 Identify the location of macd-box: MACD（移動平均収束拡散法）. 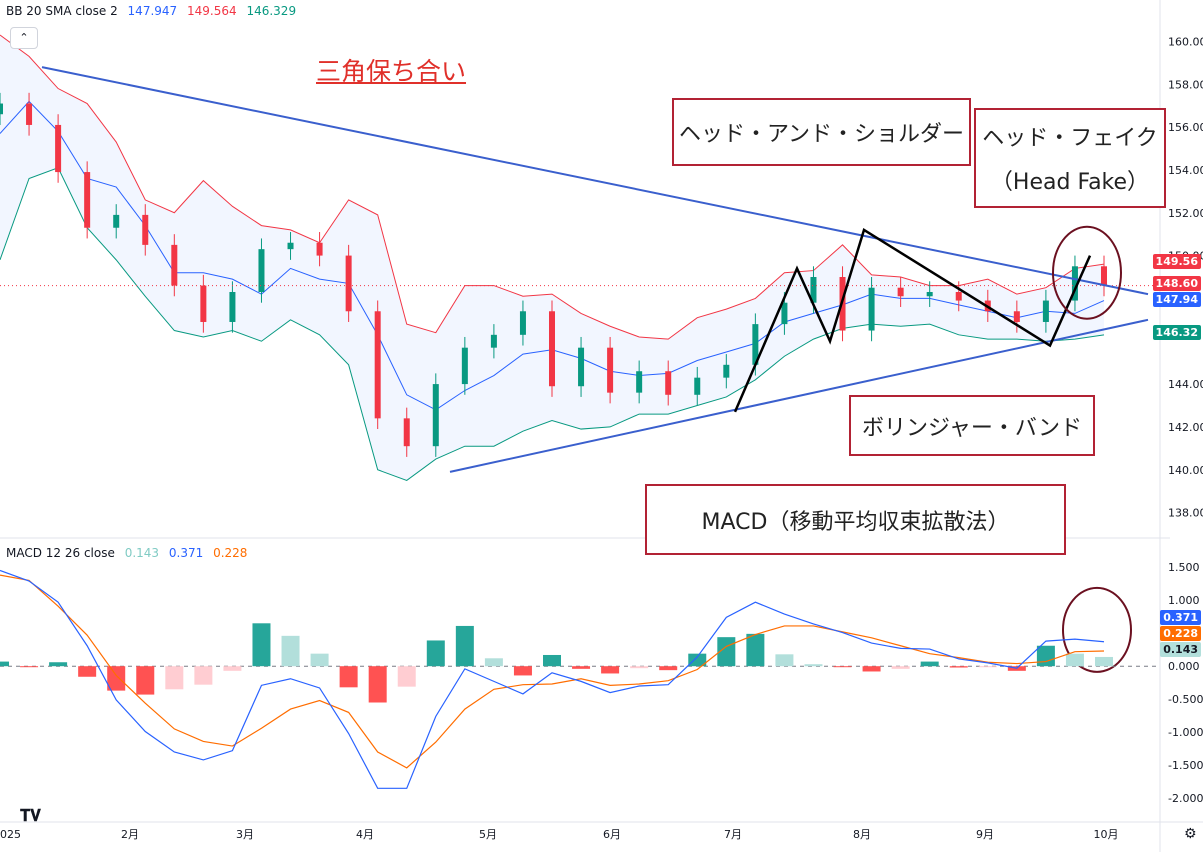
(855, 519).